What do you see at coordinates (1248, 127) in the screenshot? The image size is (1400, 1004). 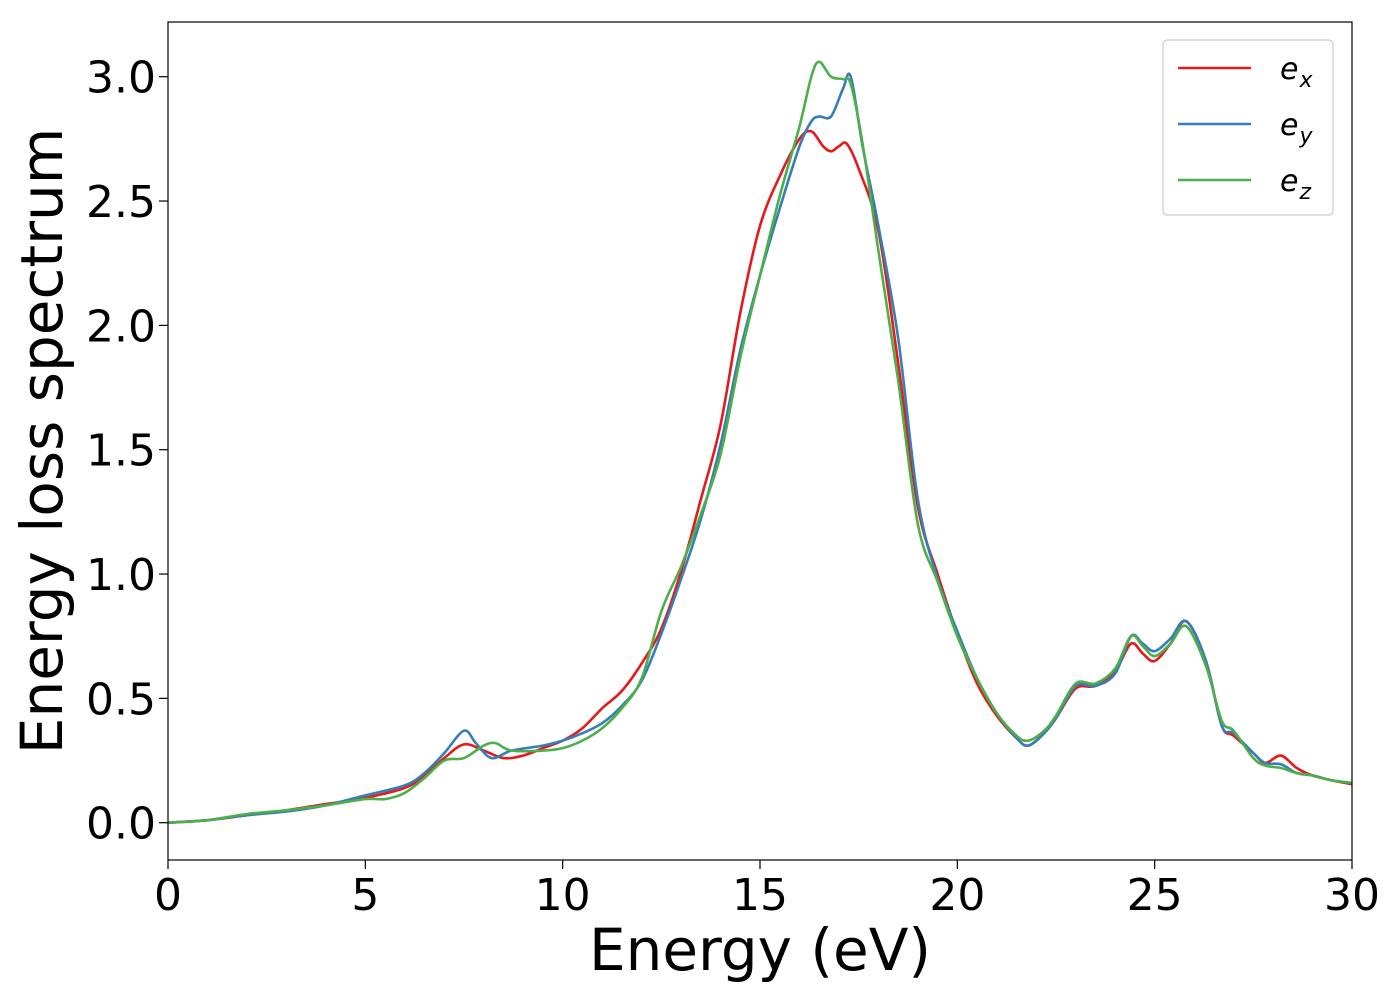 I see `legend-box` at bounding box center [1248, 127].